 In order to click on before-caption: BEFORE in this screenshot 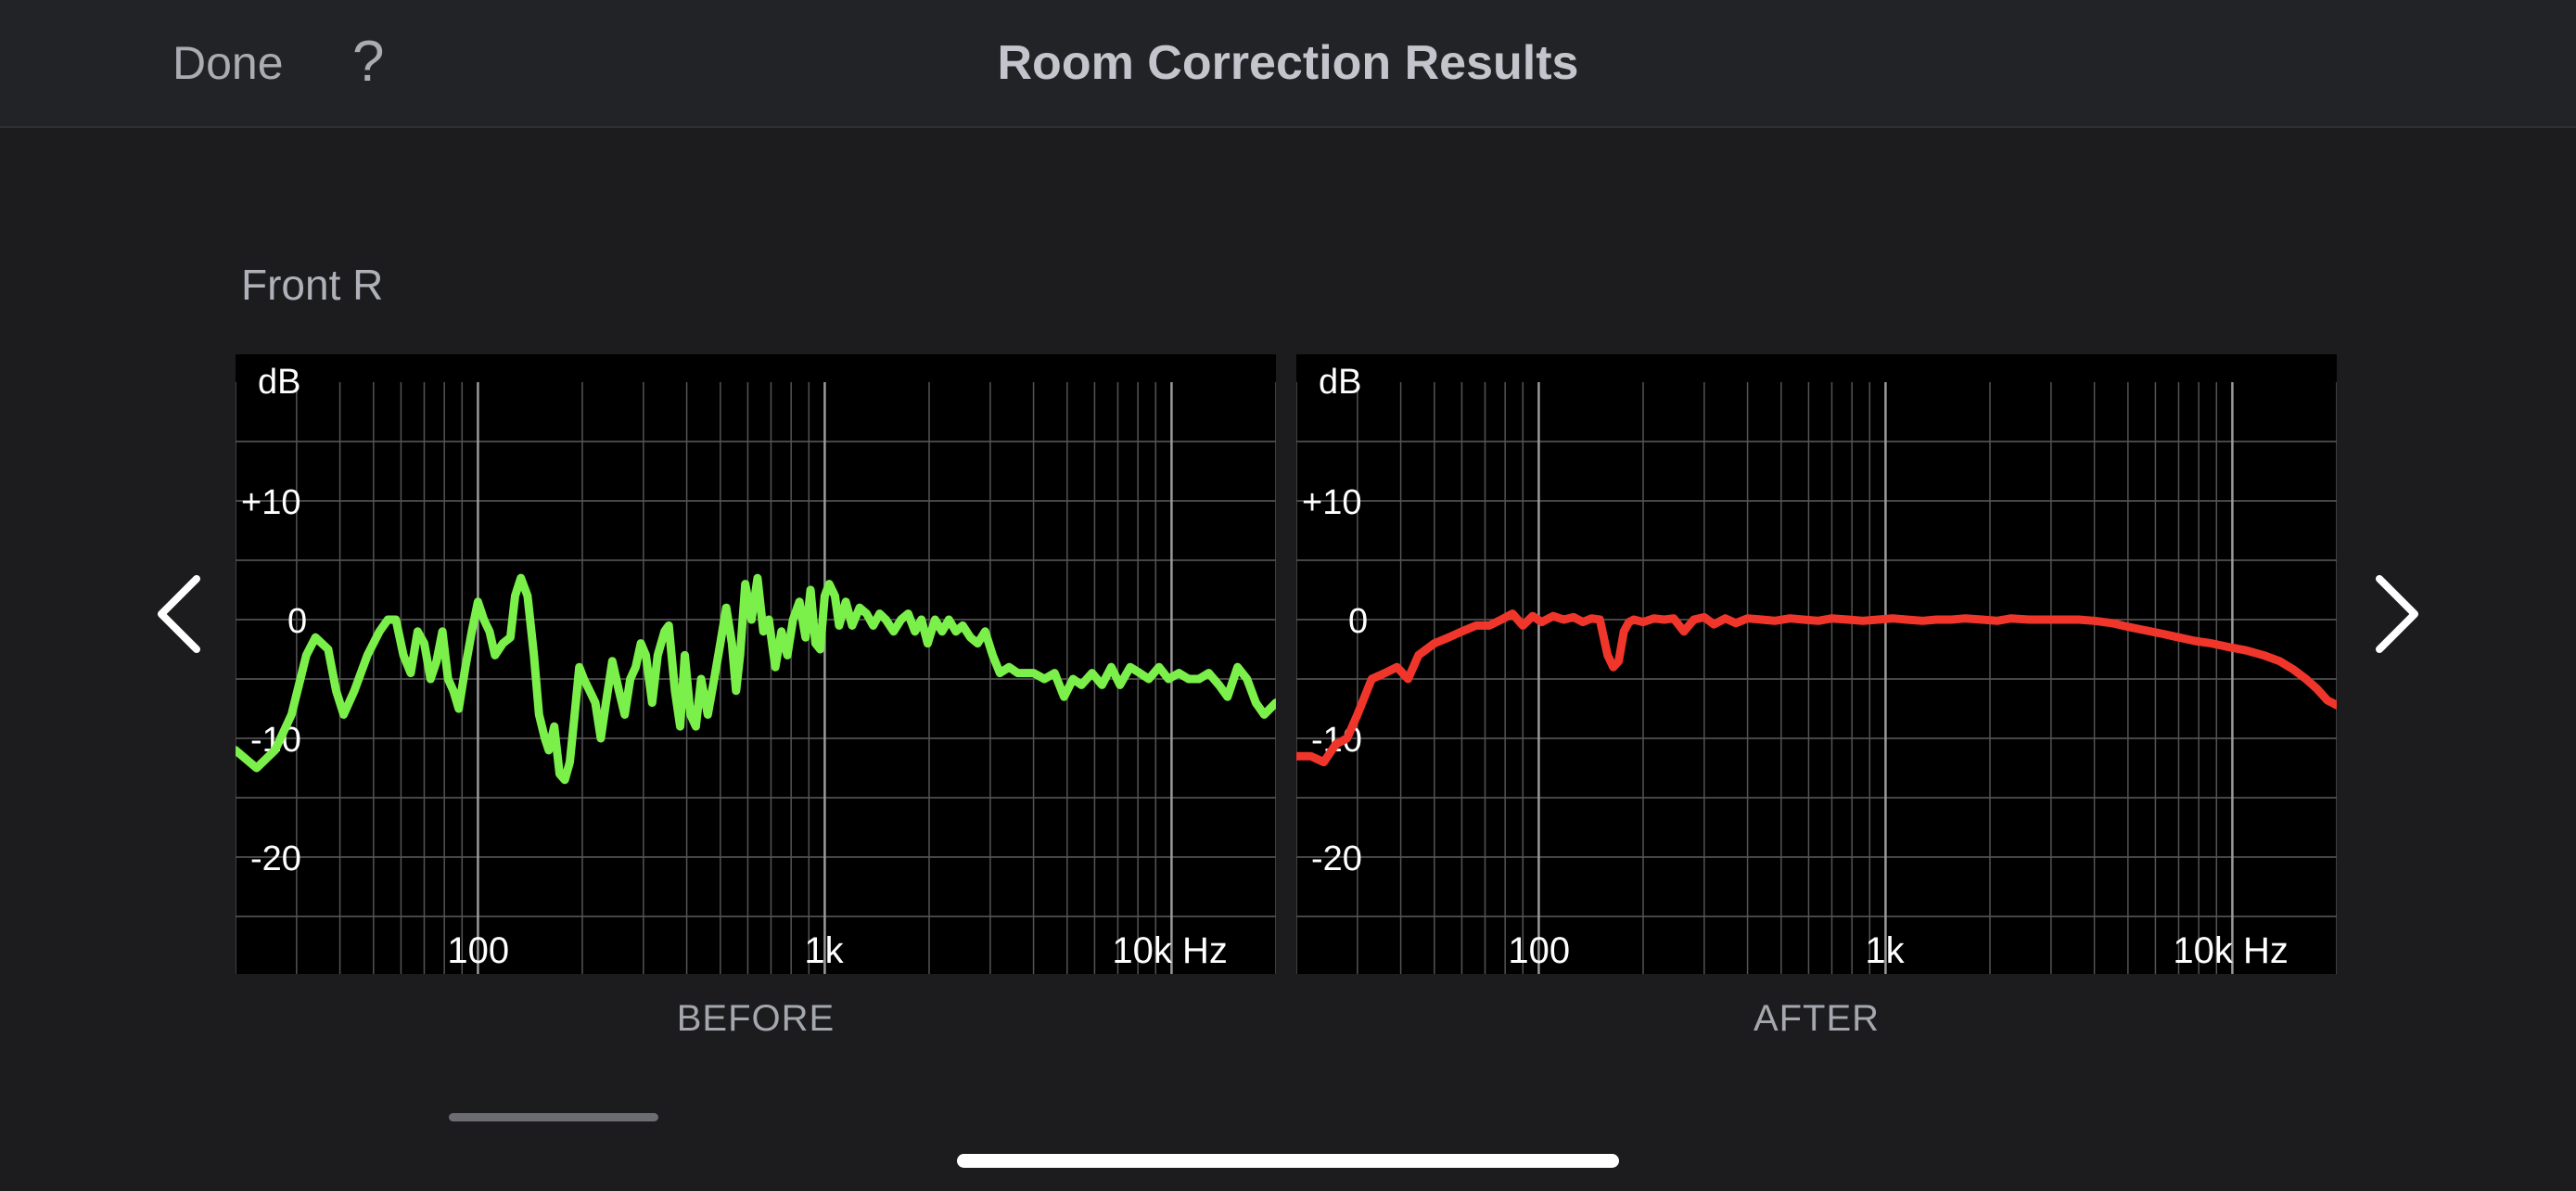, I will do `click(756, 1018)`.